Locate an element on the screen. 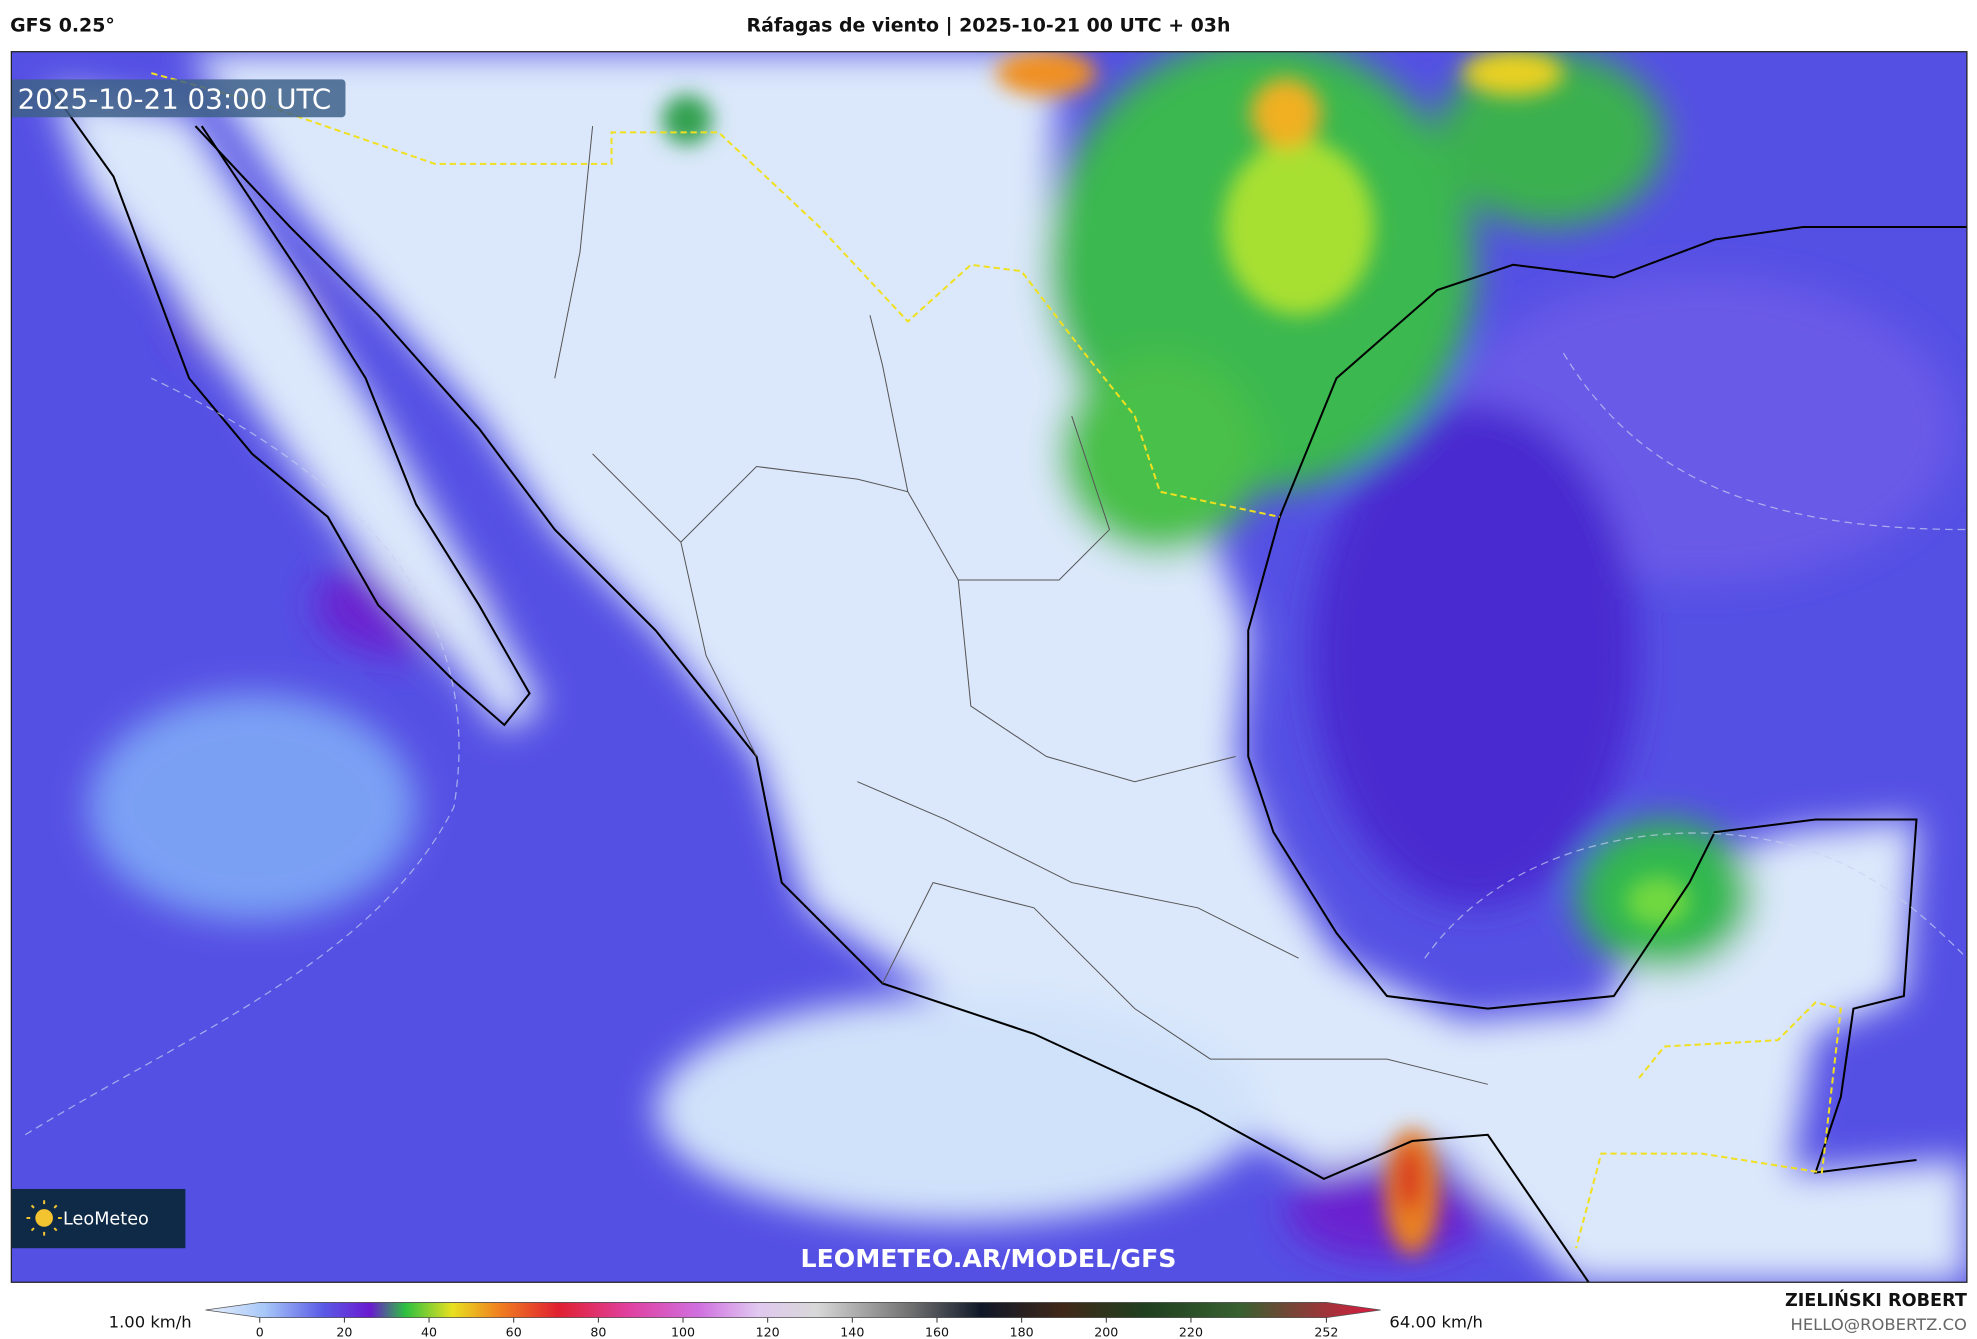 The height and width of the screenshot is (1339, 1977). colorbar-tick-label: 120 is located at coordinates (768, 1331).